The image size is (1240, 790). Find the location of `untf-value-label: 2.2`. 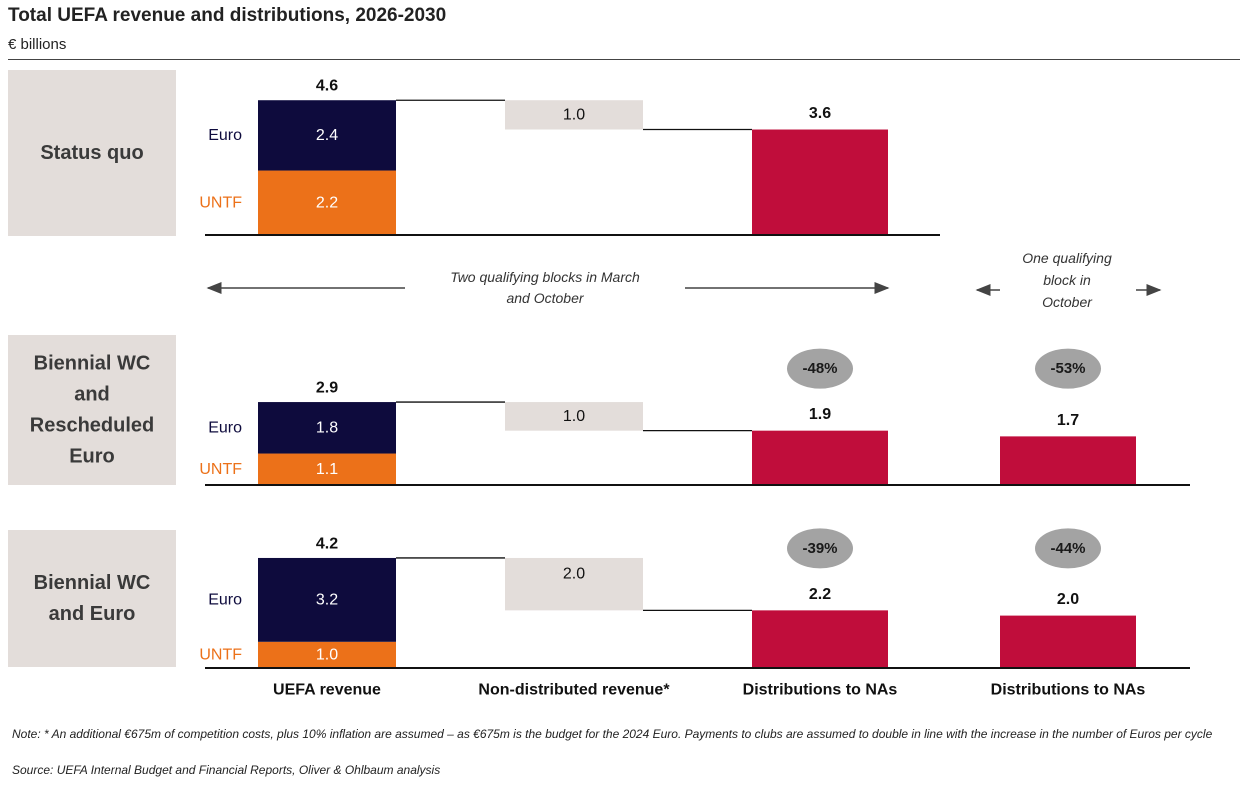

untf-value-label: 2.2 is located at coordinates (327, 202).